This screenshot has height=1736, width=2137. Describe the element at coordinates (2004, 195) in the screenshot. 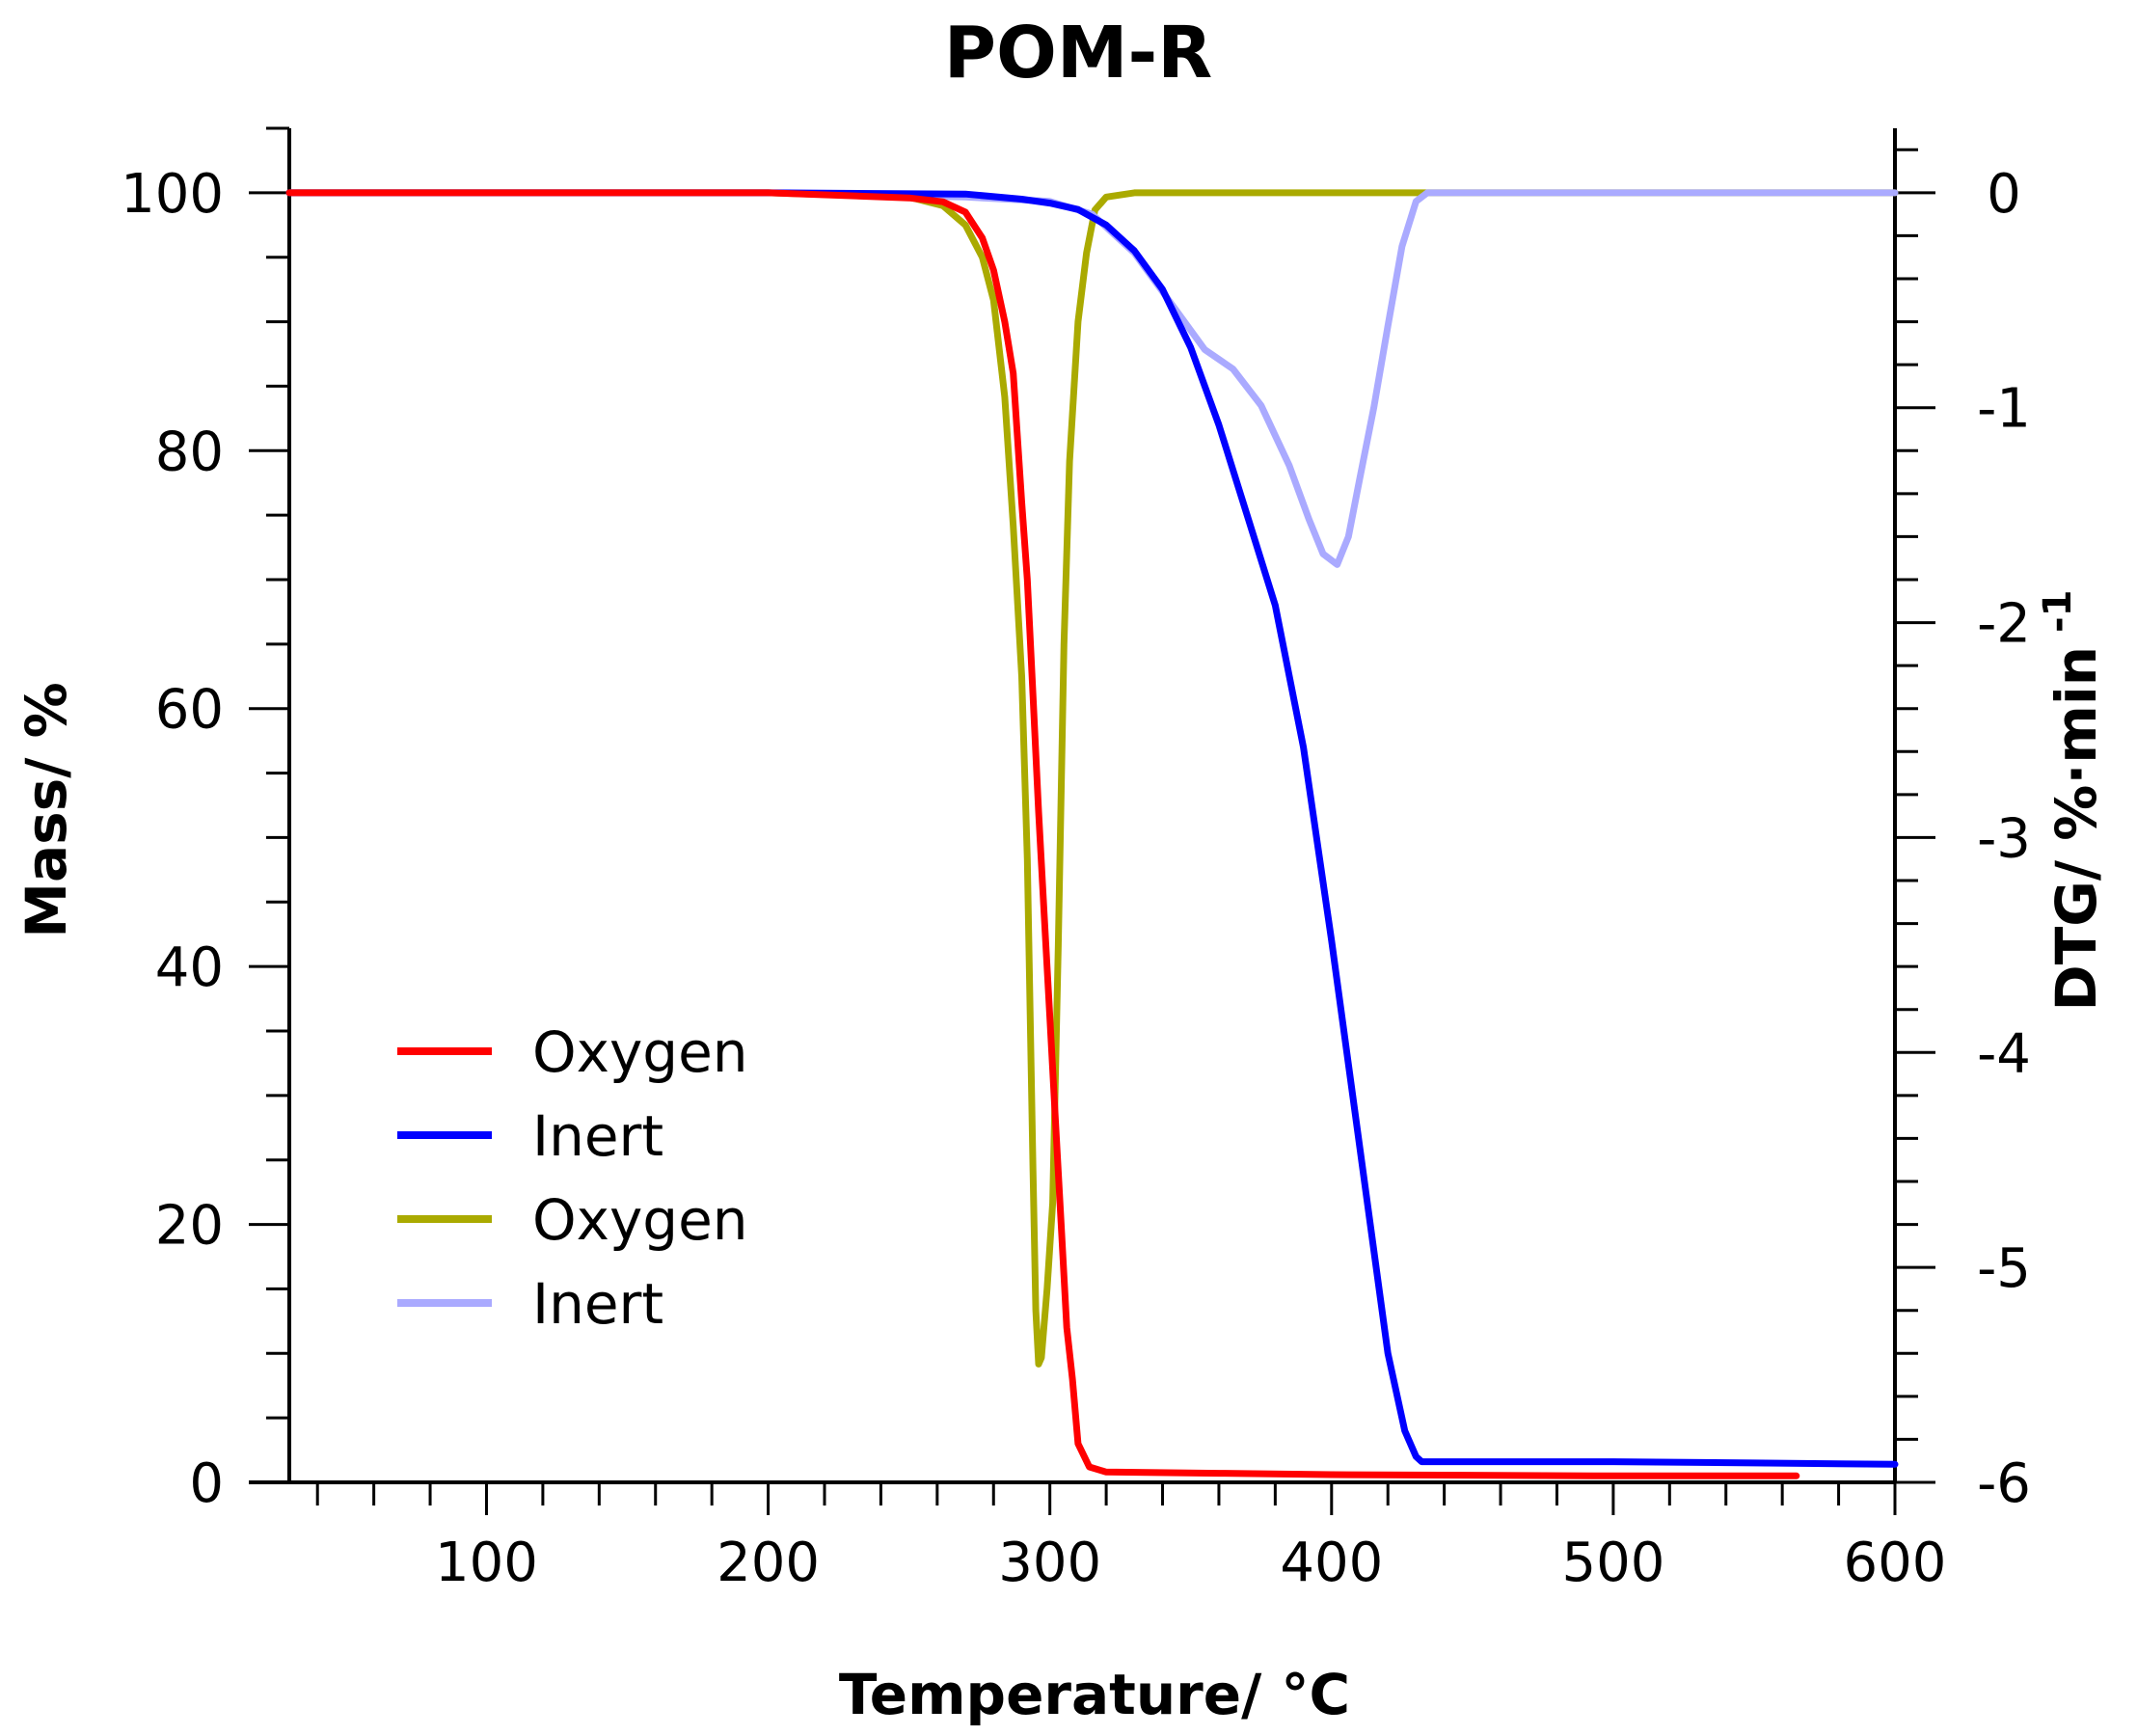

I see `y2-tick-label: 0` at that location.